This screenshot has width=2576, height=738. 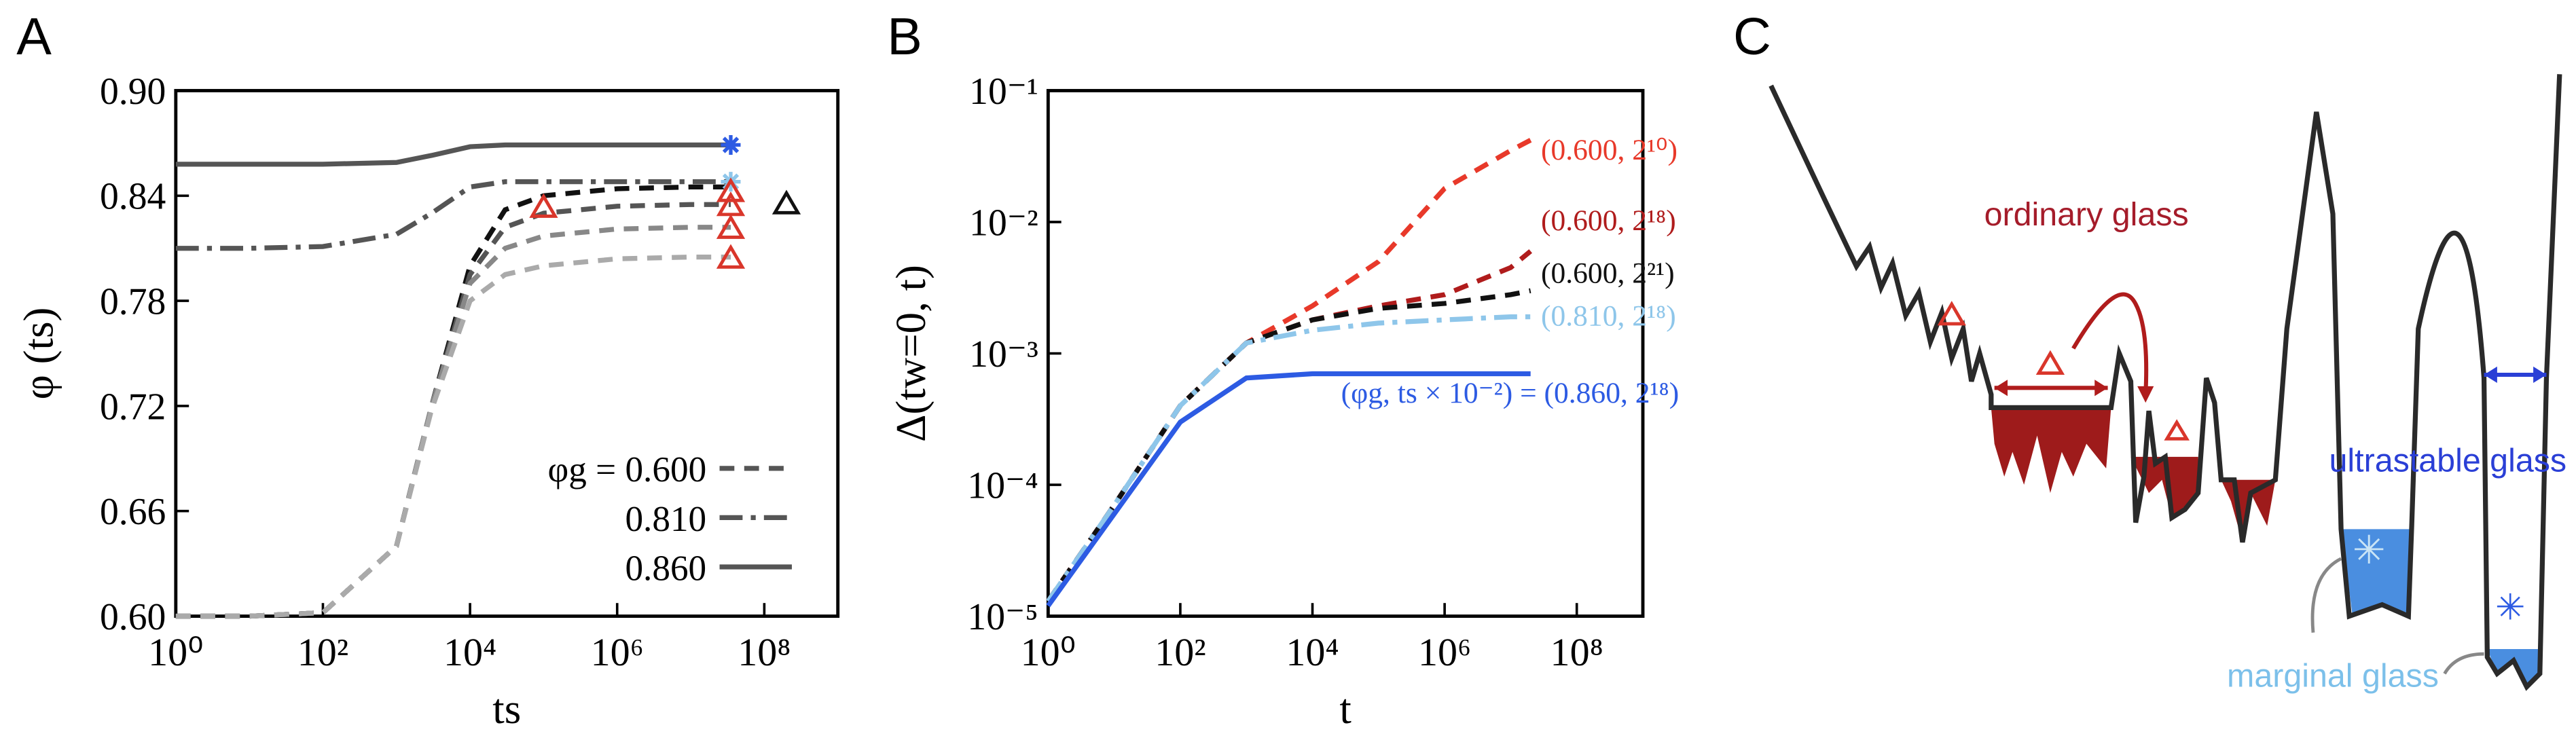 I want to click on y-tick-label: 10⁻³, so click(x=1003, y=354).